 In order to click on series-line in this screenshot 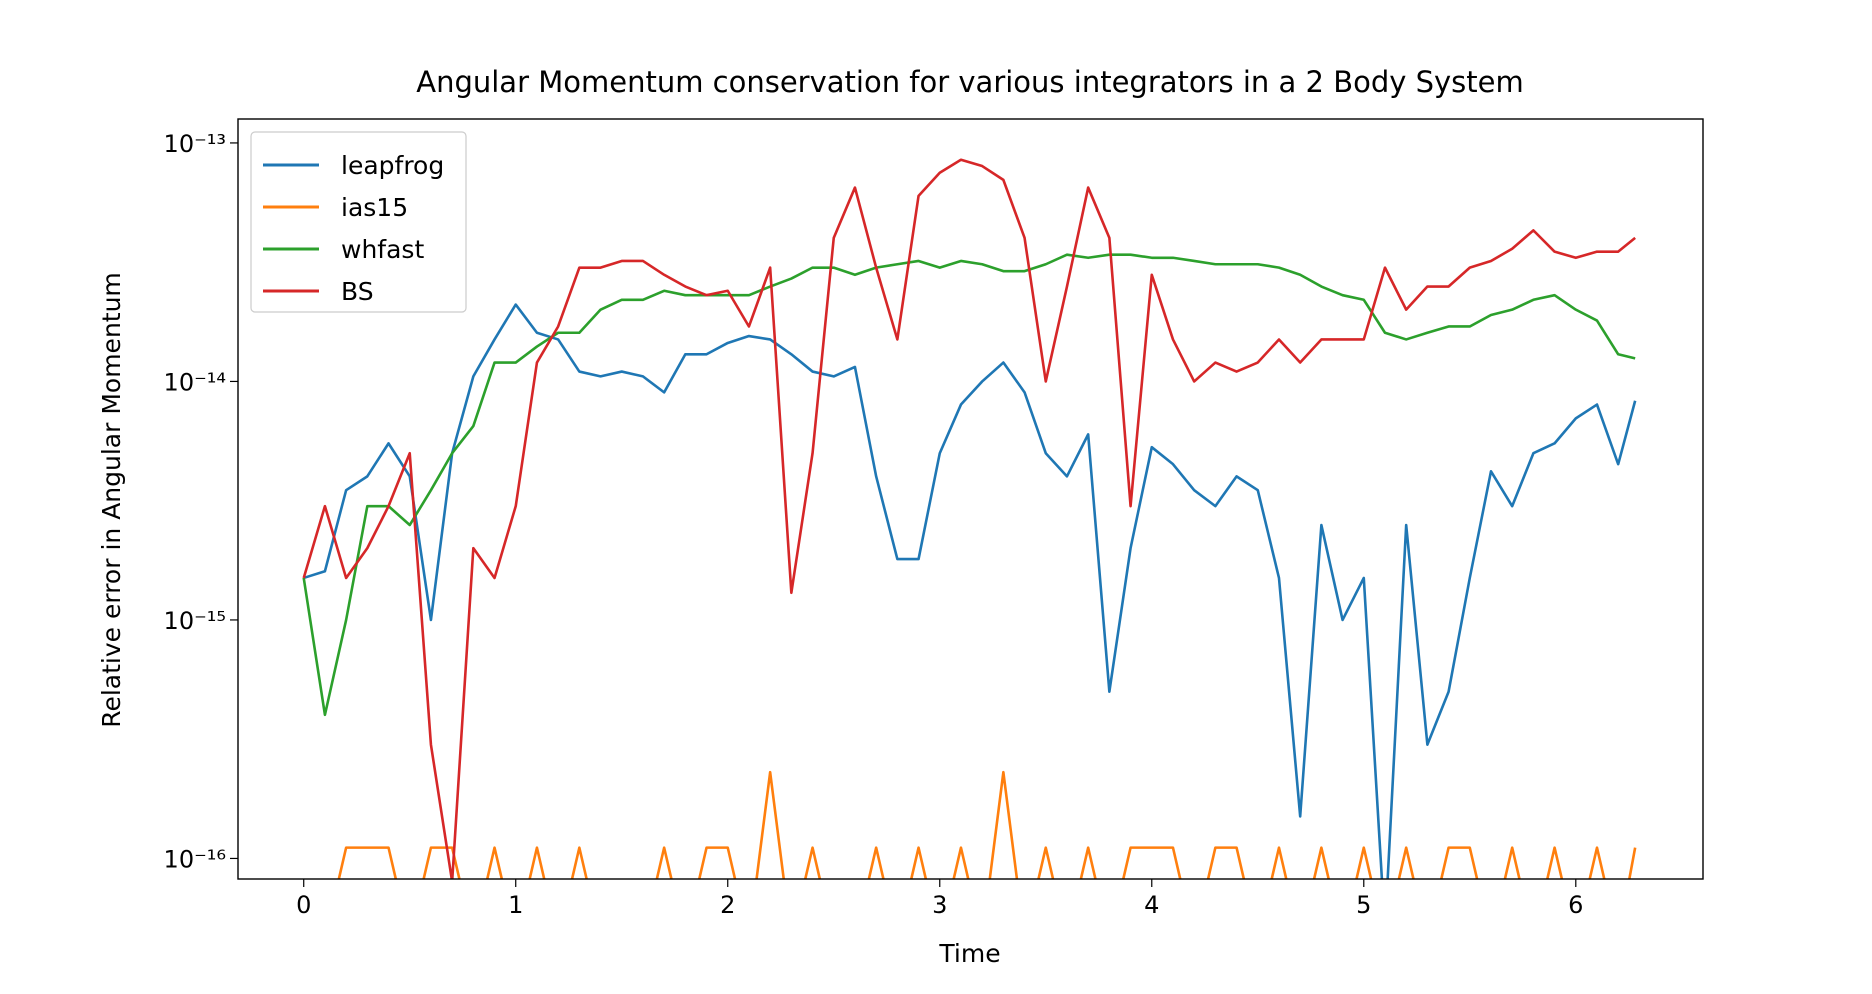, I will do `click(987, 824)`.